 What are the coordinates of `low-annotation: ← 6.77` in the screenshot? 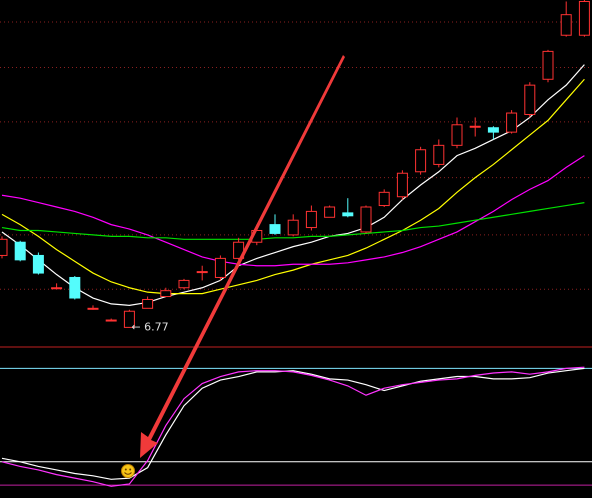 It's located at (149, 326).